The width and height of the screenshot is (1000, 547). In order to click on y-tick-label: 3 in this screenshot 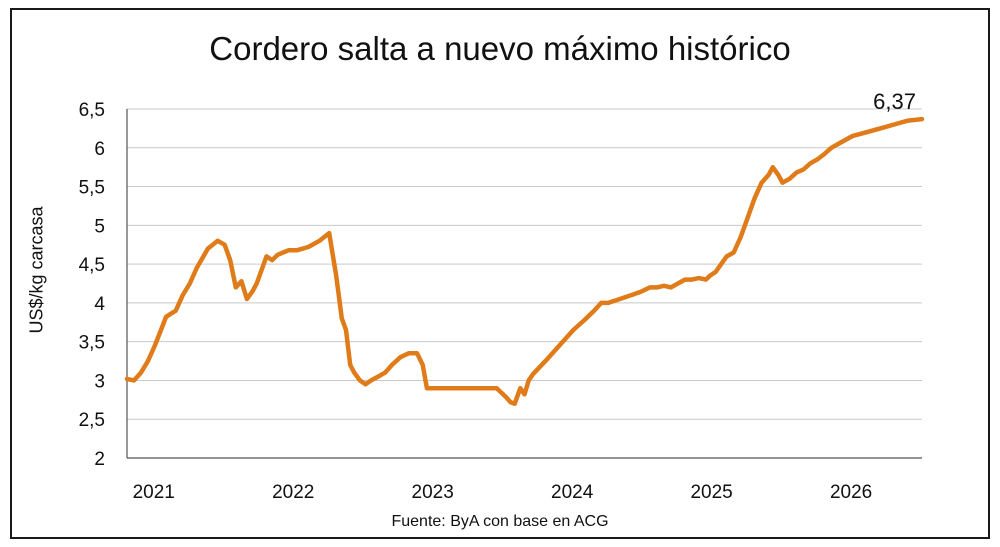, I will do `click(99, 381)`.